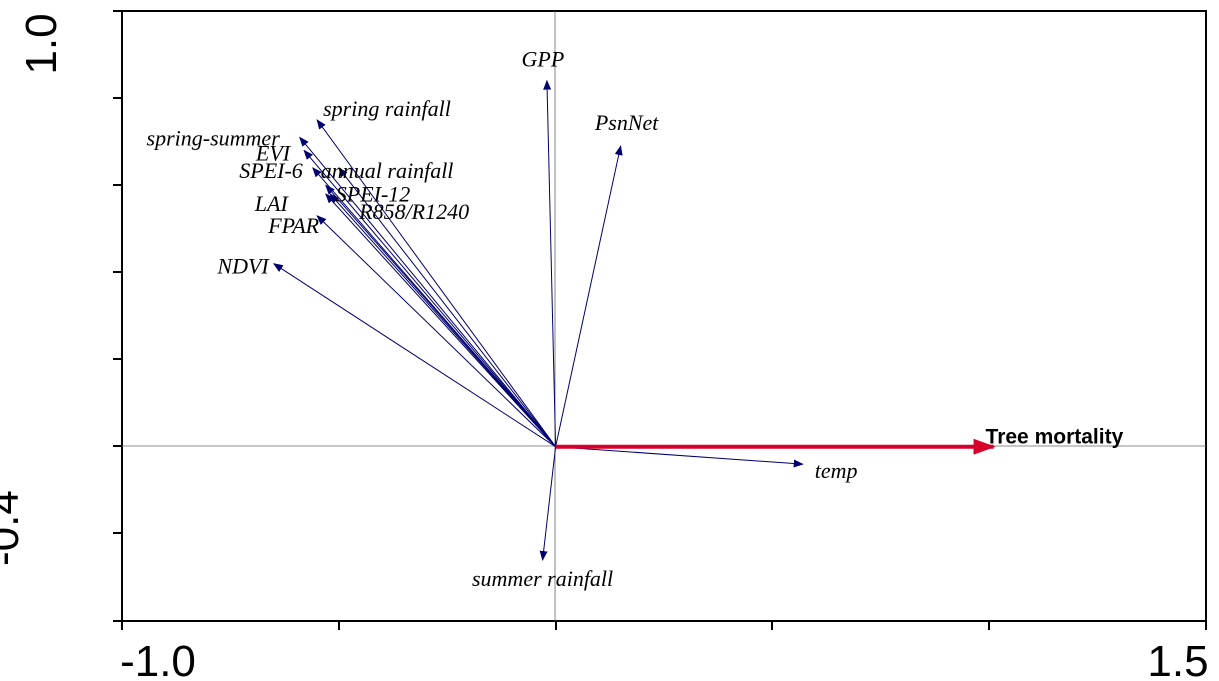  Describe the element at coordinates (271, 170) in the screenshot. I see `variable-label: SPEI-6` at that location.